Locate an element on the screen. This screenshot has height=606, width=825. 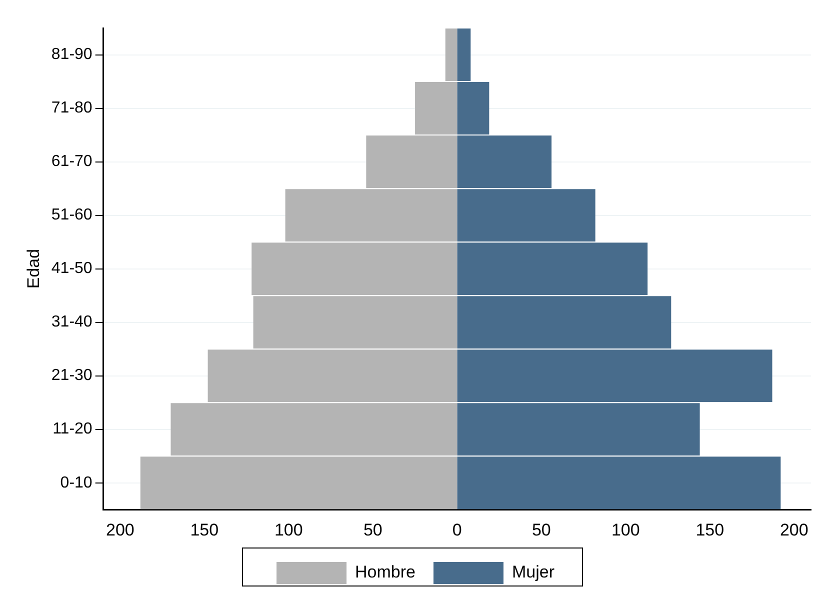
y-tick-label: 11-20 is located at coordinates (72, 429).